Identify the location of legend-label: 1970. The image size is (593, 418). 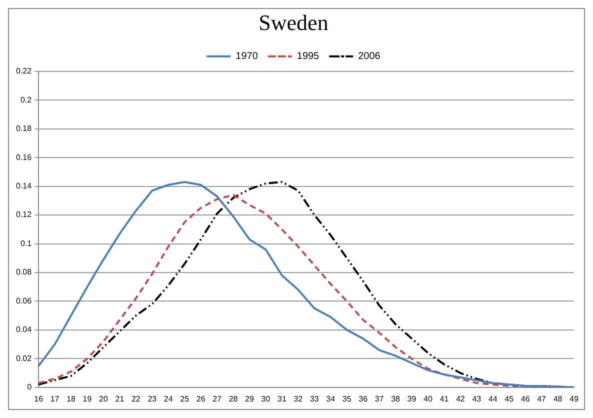
(247, 56).